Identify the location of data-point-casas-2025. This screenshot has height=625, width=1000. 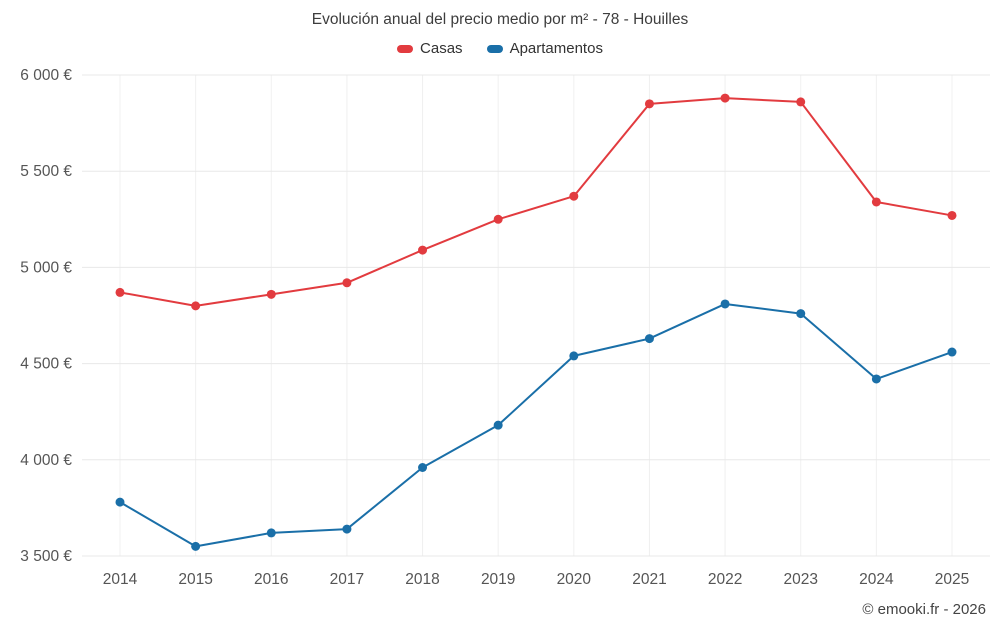
(952, 215).